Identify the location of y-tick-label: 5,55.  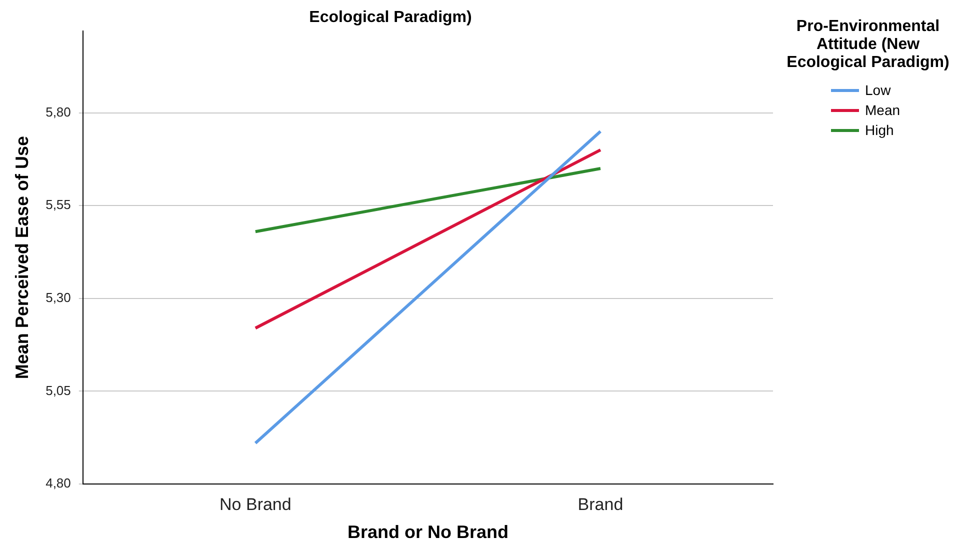
(58, 204).